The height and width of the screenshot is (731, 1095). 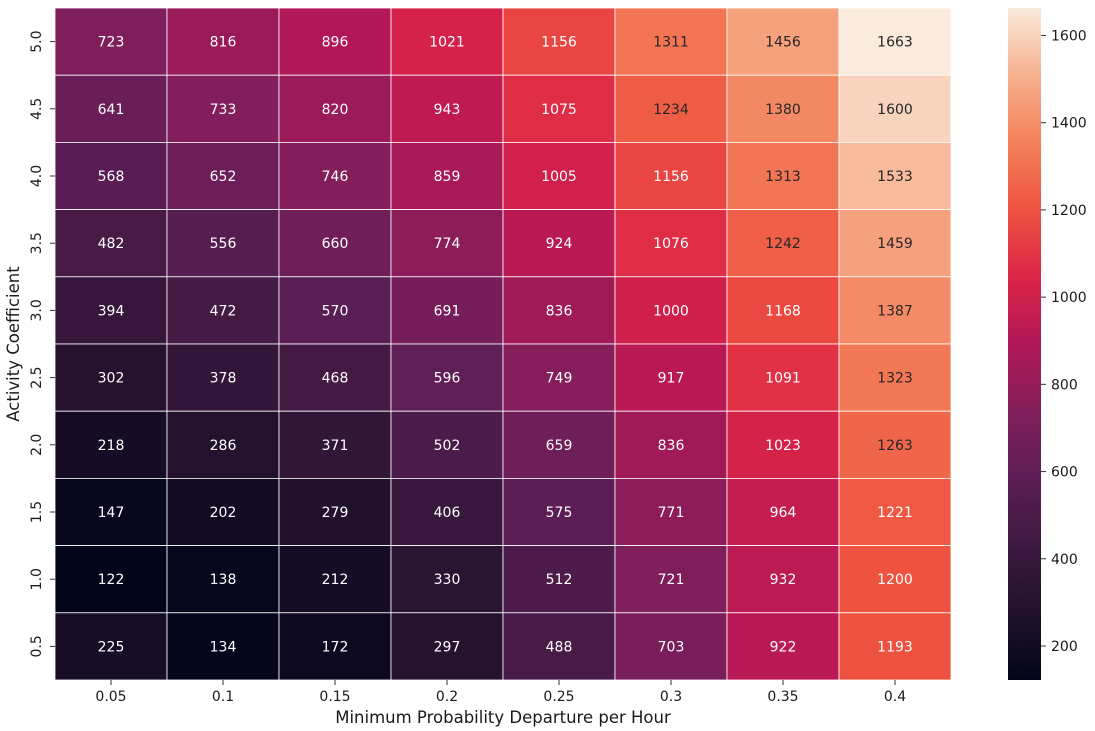 I want to click on cell-value-label: 1091, so click(x=783, y=379).